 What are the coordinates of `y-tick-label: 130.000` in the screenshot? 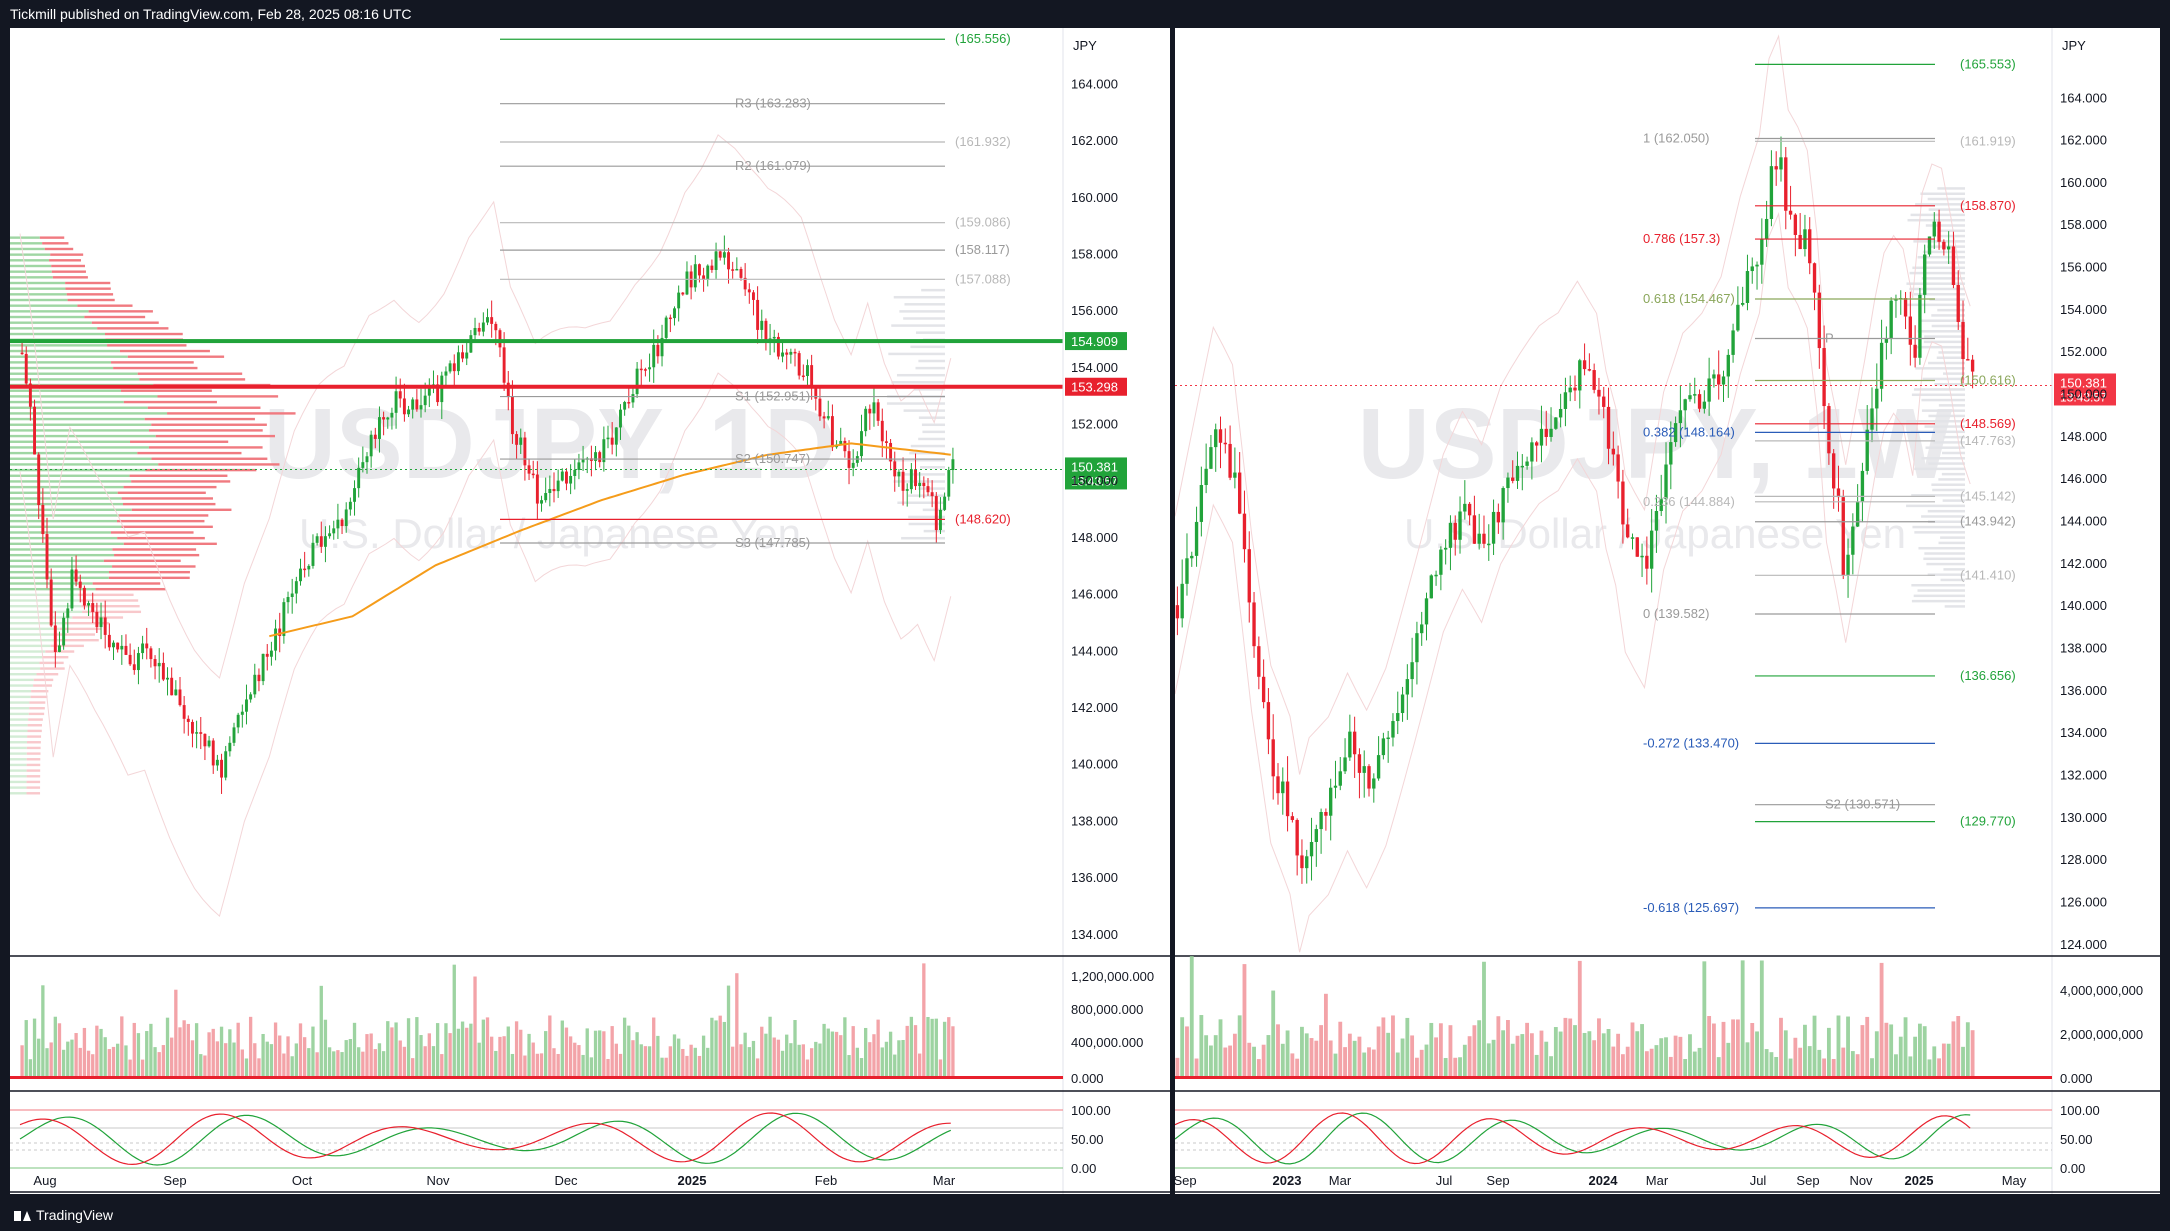 It's located at (2083, 817).